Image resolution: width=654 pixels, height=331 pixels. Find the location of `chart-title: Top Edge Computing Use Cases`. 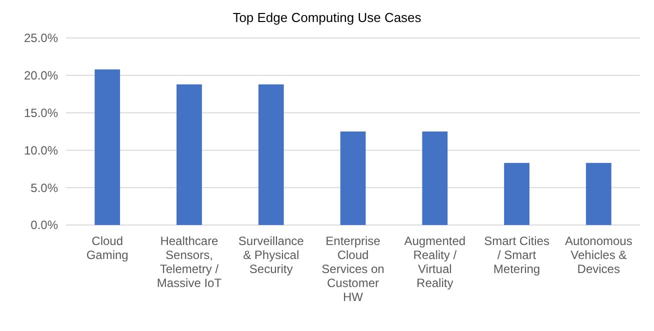

chart-title: Top Edge Computing Use Cases is located at coordinates (327, 17).